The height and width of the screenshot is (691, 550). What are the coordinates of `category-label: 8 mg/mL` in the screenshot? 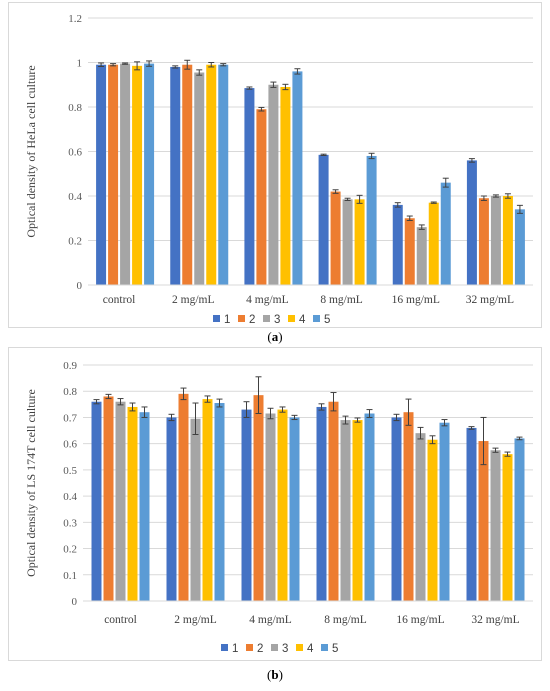 It's located at (341, 300).